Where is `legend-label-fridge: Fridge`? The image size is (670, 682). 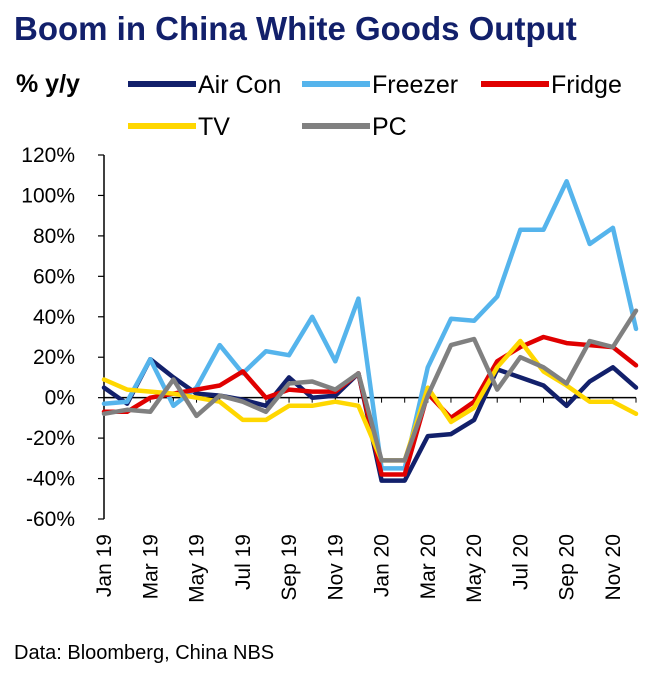
legend-label-fridge: Fridge is located at coordinates (586, 85).